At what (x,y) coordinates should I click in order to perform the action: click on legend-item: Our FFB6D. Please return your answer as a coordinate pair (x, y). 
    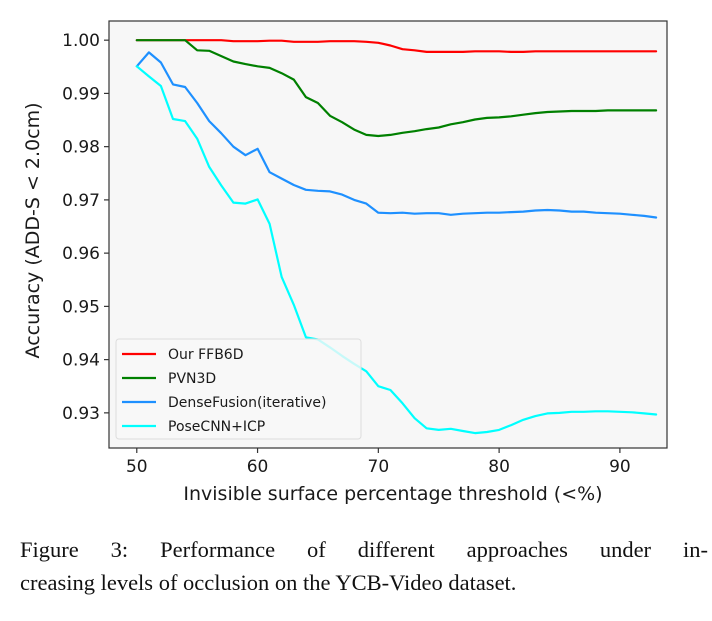
    Looking at the image, I should click on (183, 355).